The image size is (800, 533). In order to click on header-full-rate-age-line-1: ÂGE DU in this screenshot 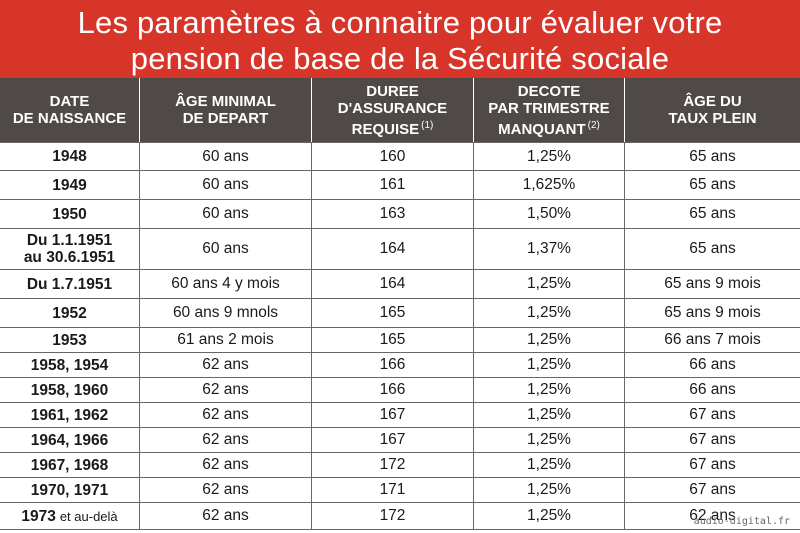, I will do `click(712, 101)`.